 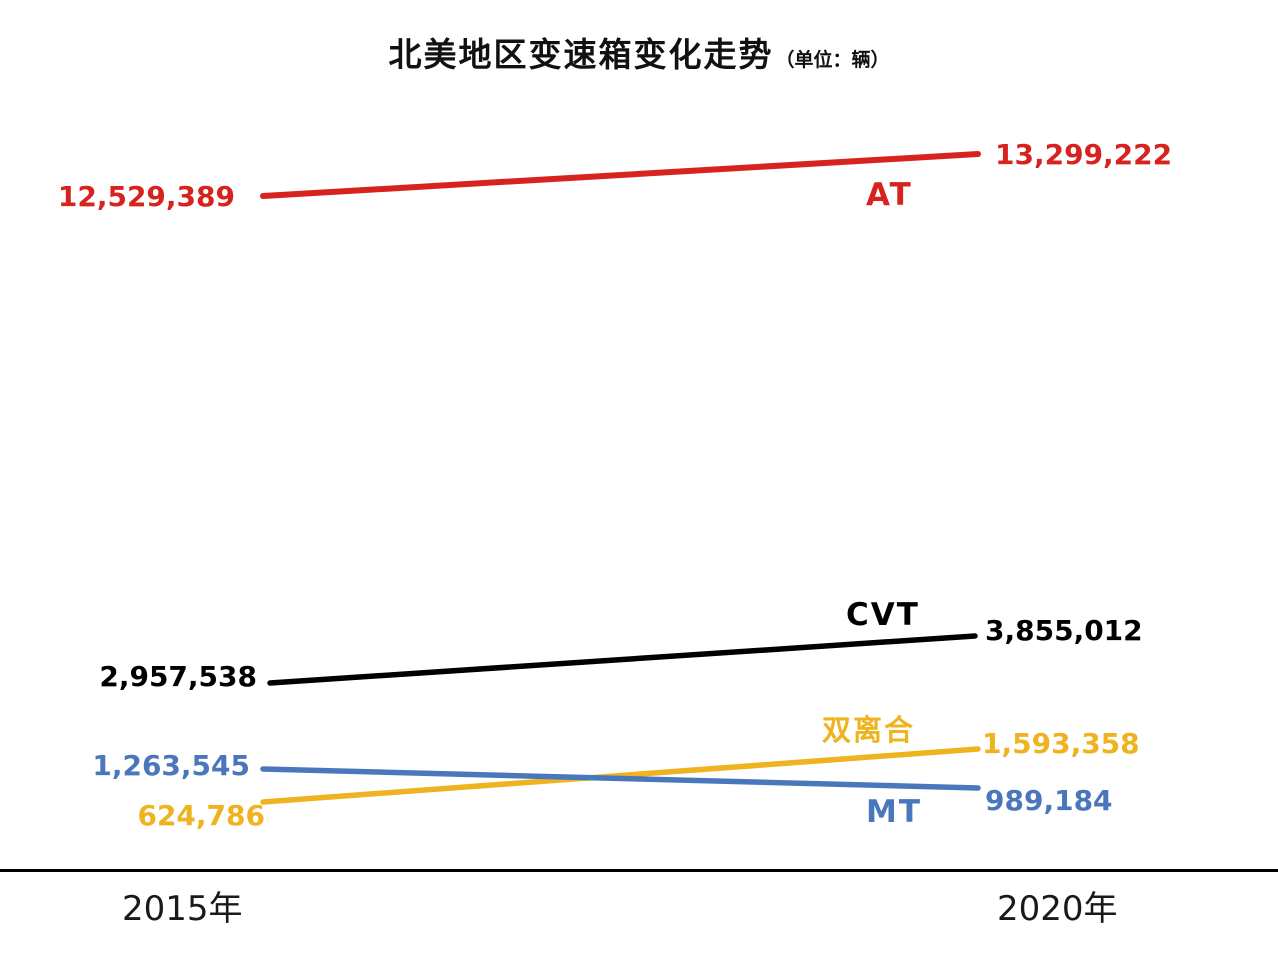 What do you see at coordinates (171, 765) in the screenshot?
I see `mt-start-value: 1,263,545` at bounding box center [171, 765].